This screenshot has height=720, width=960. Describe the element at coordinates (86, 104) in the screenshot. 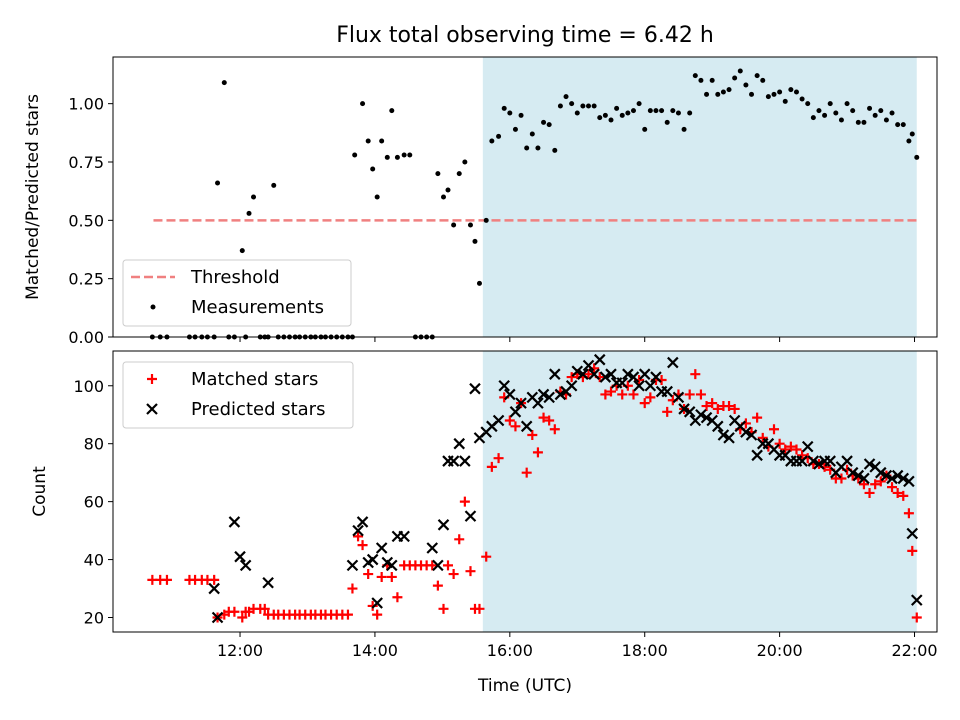

I see `y-tick-label: 1.00` at that location.